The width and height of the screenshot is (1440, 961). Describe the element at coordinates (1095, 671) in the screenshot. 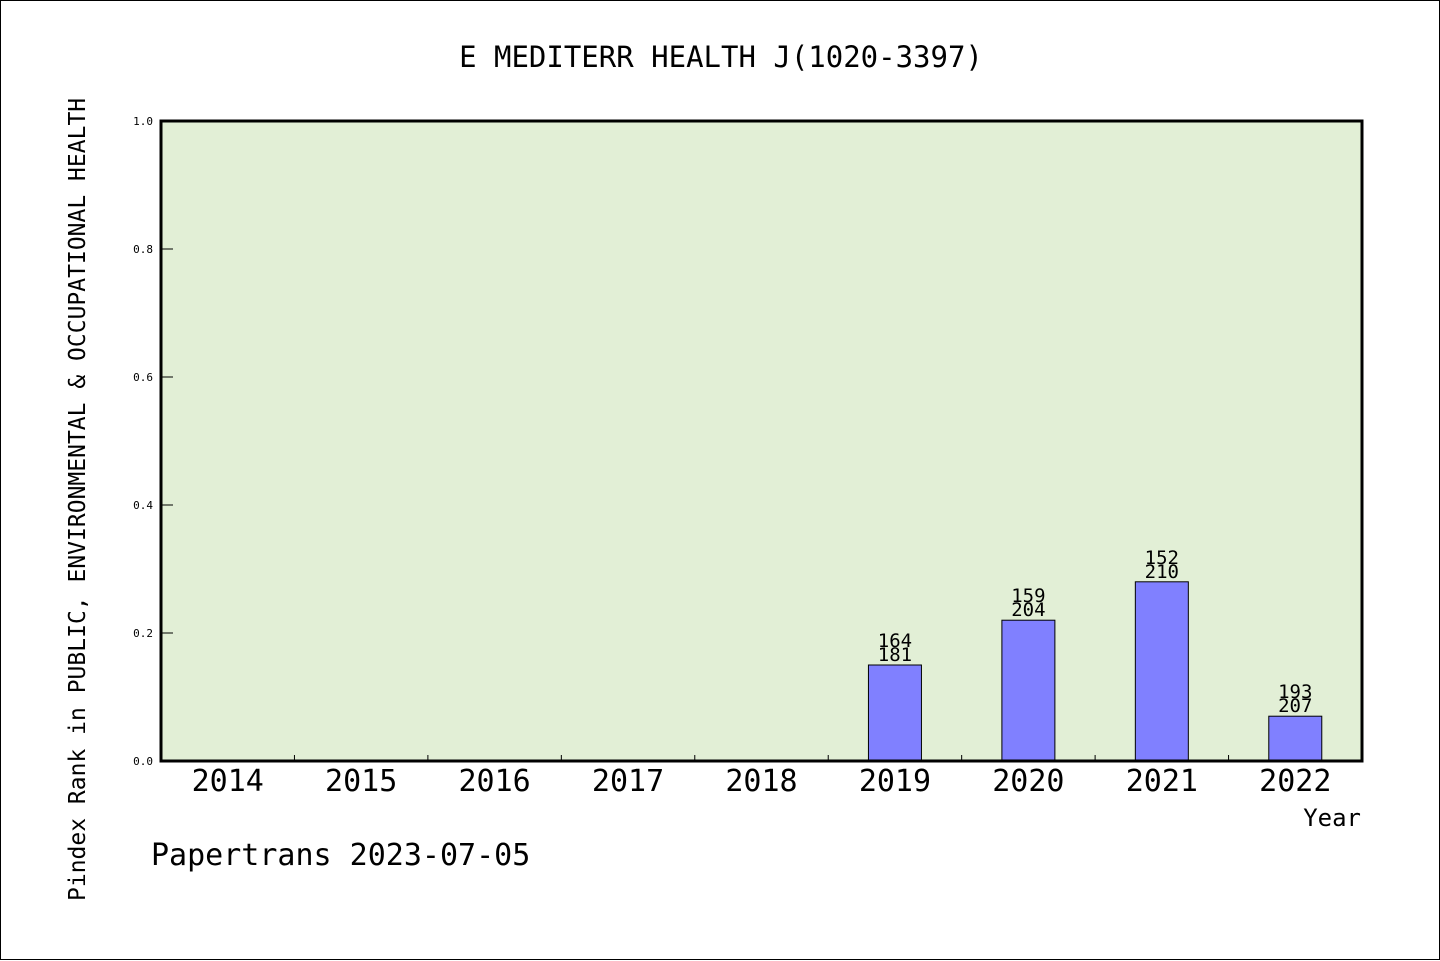

I see `bars` at that location.